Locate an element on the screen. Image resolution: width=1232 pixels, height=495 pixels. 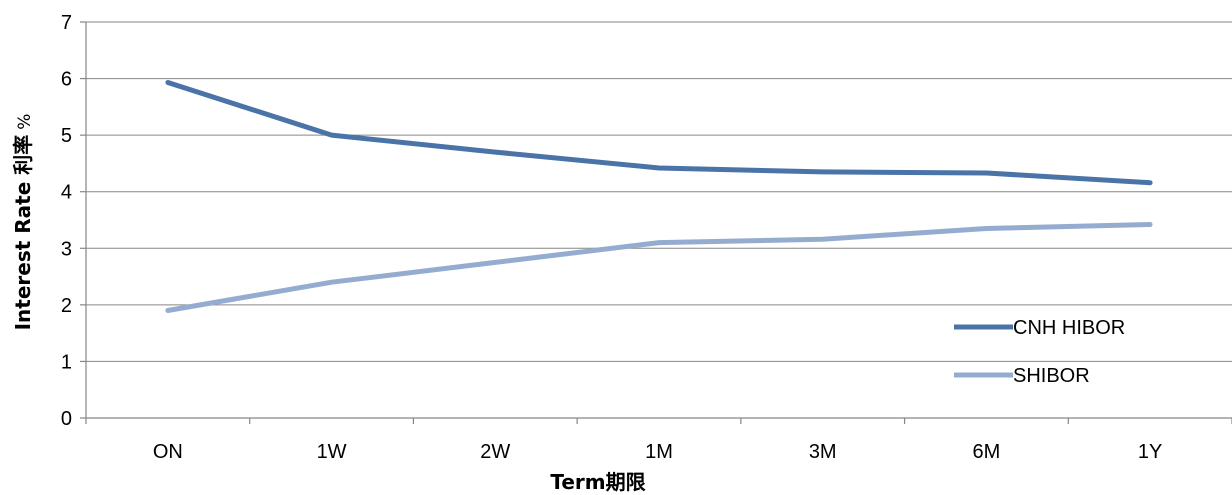
x-axis-title: Term期限 is located at coordinates (597, 482).